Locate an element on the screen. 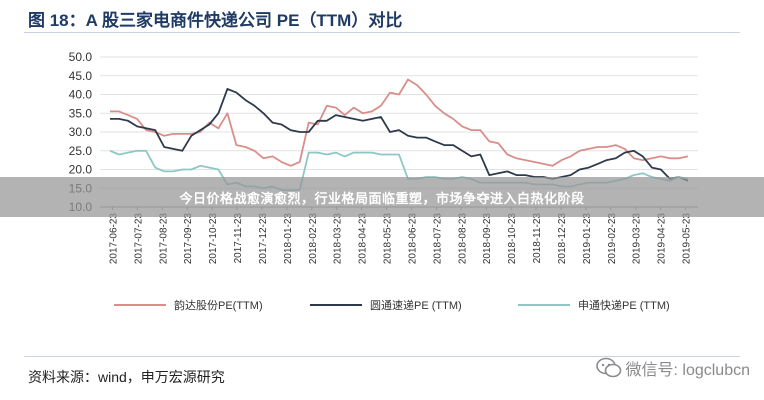 The width and height of the screenshot is (764, 400). legend-item-yto: 圆通速递PE (TTM) is located at coordinates (386, 305).